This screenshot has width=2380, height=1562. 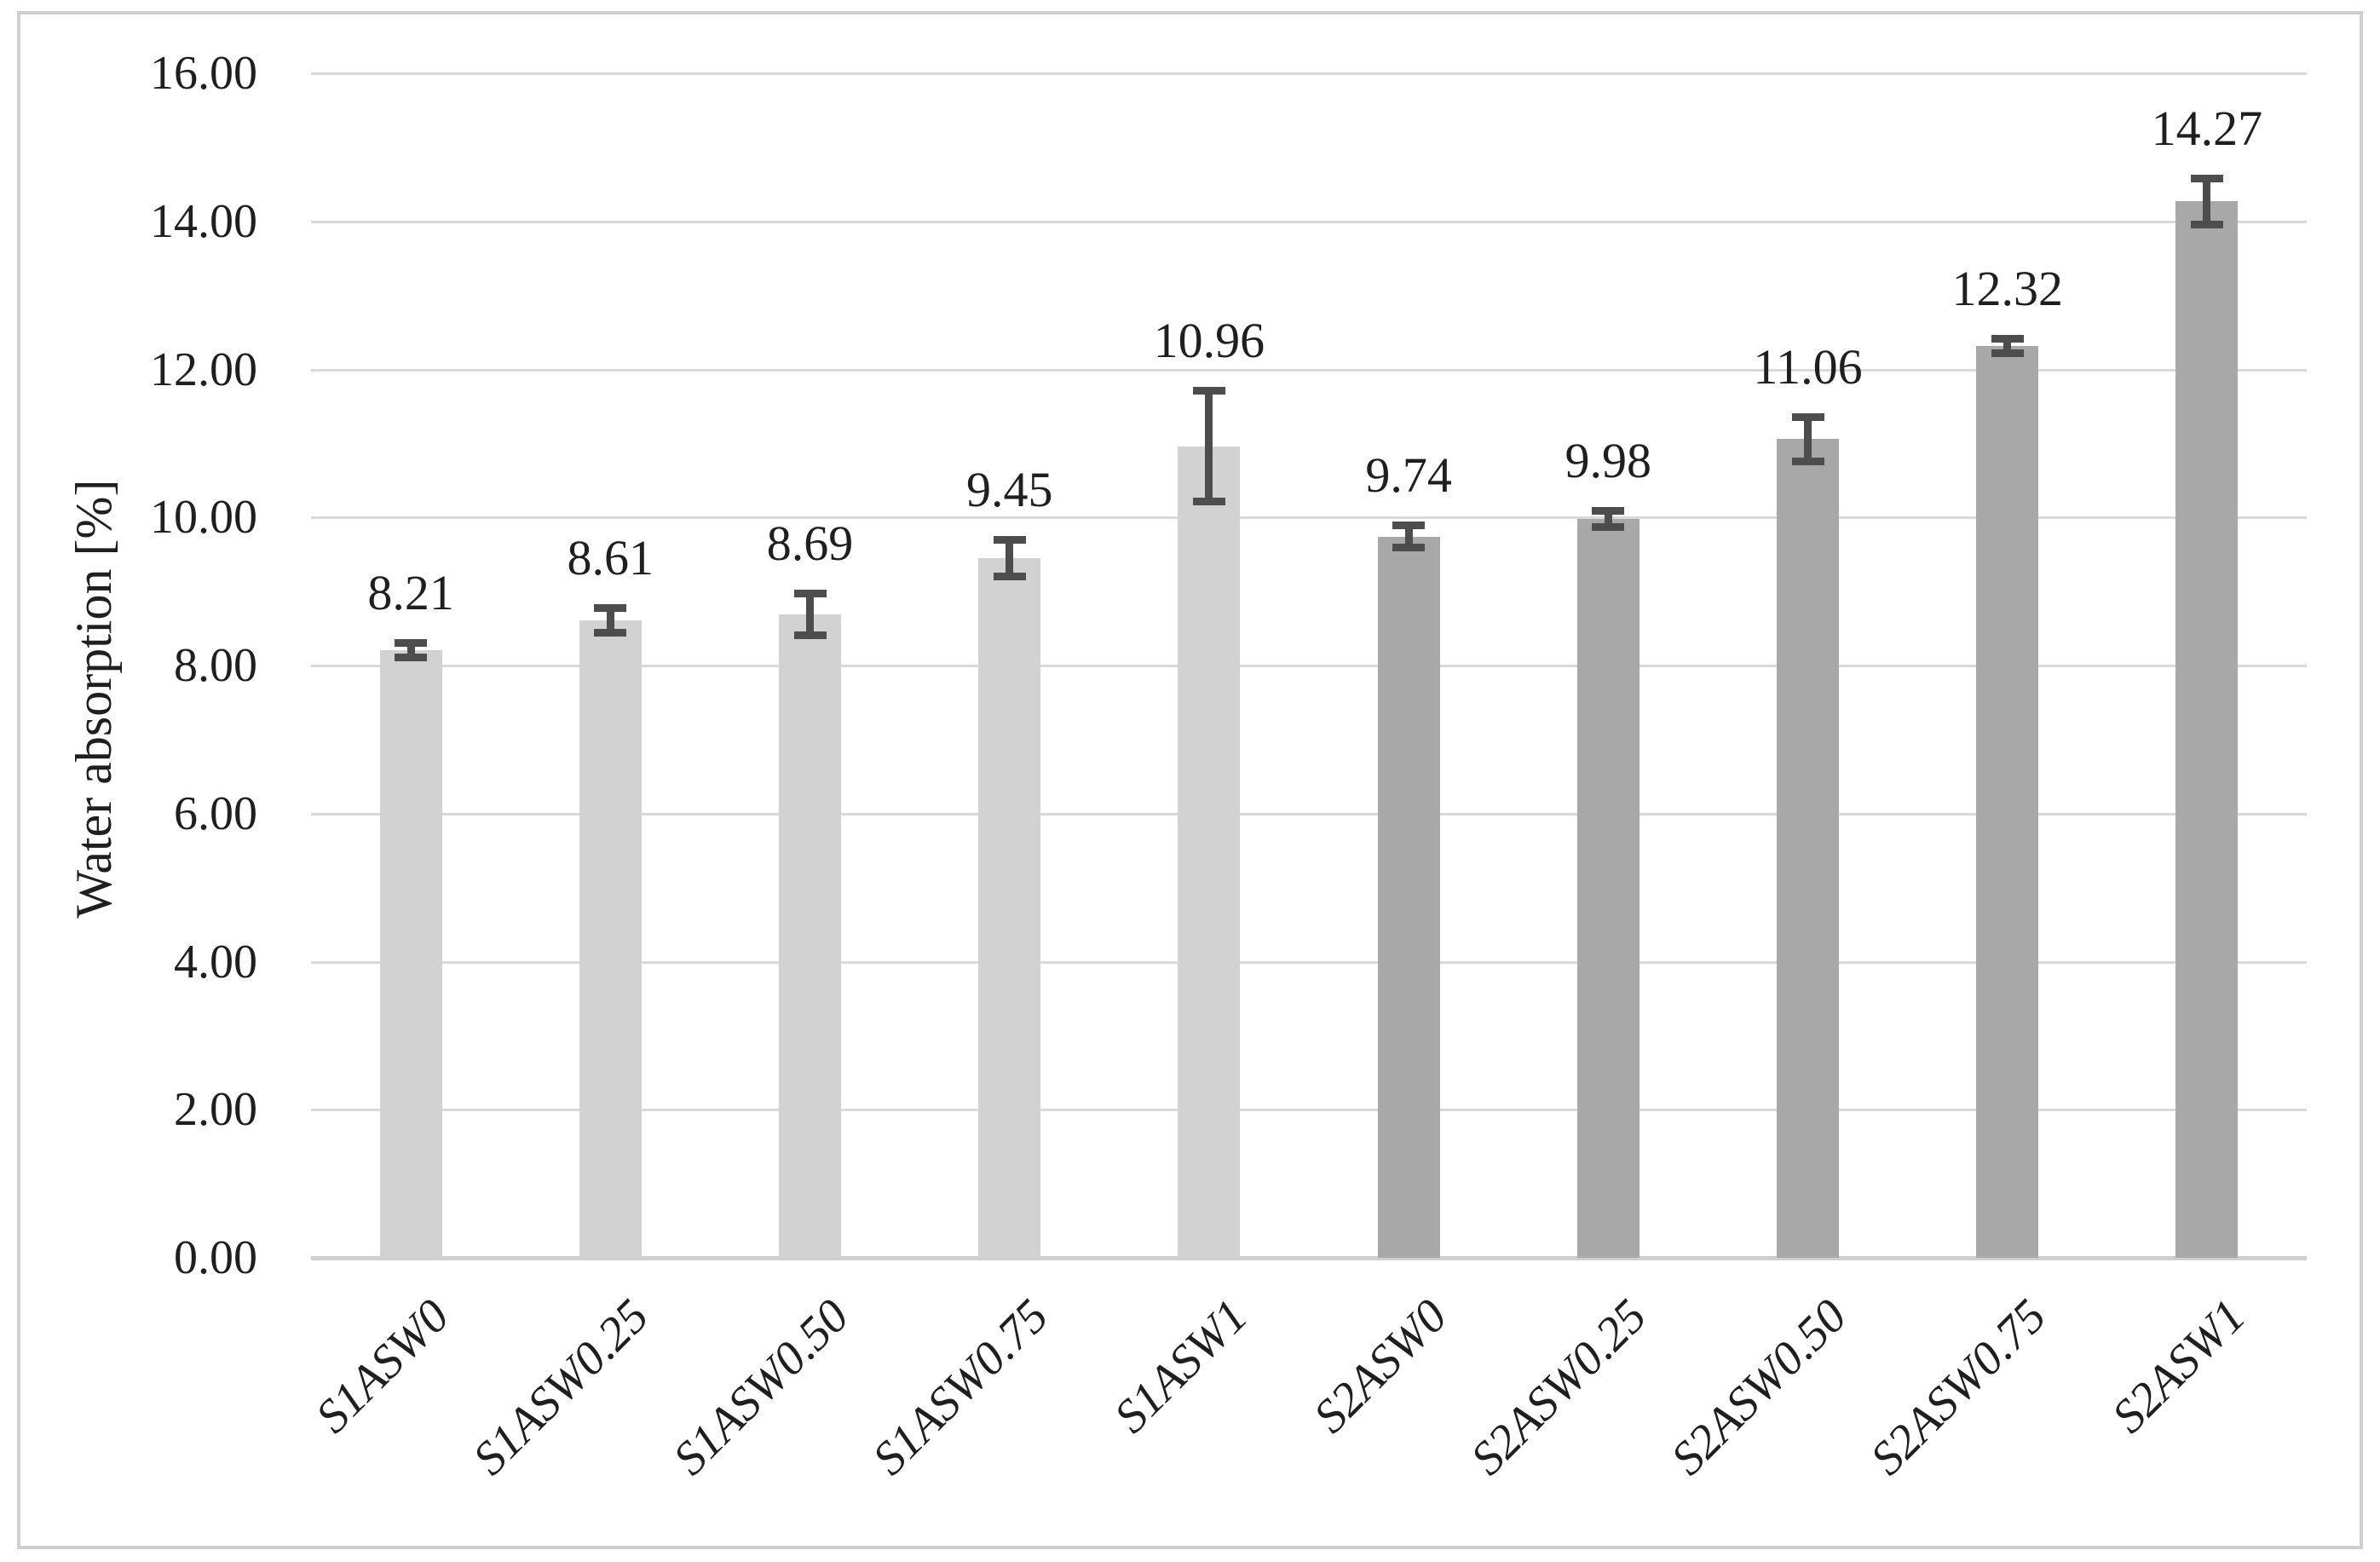 What do you see at coordinates (2007, 288) in the screenshot?
I see `data-label: 12.32` at bounding box center [2007, 288].